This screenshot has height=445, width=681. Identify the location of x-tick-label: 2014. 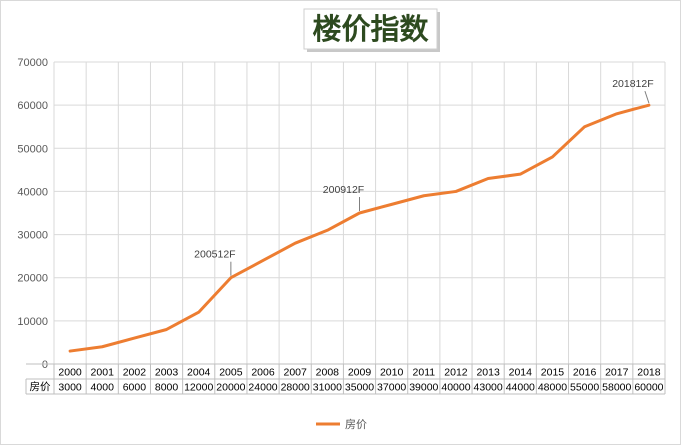
(521, 373).